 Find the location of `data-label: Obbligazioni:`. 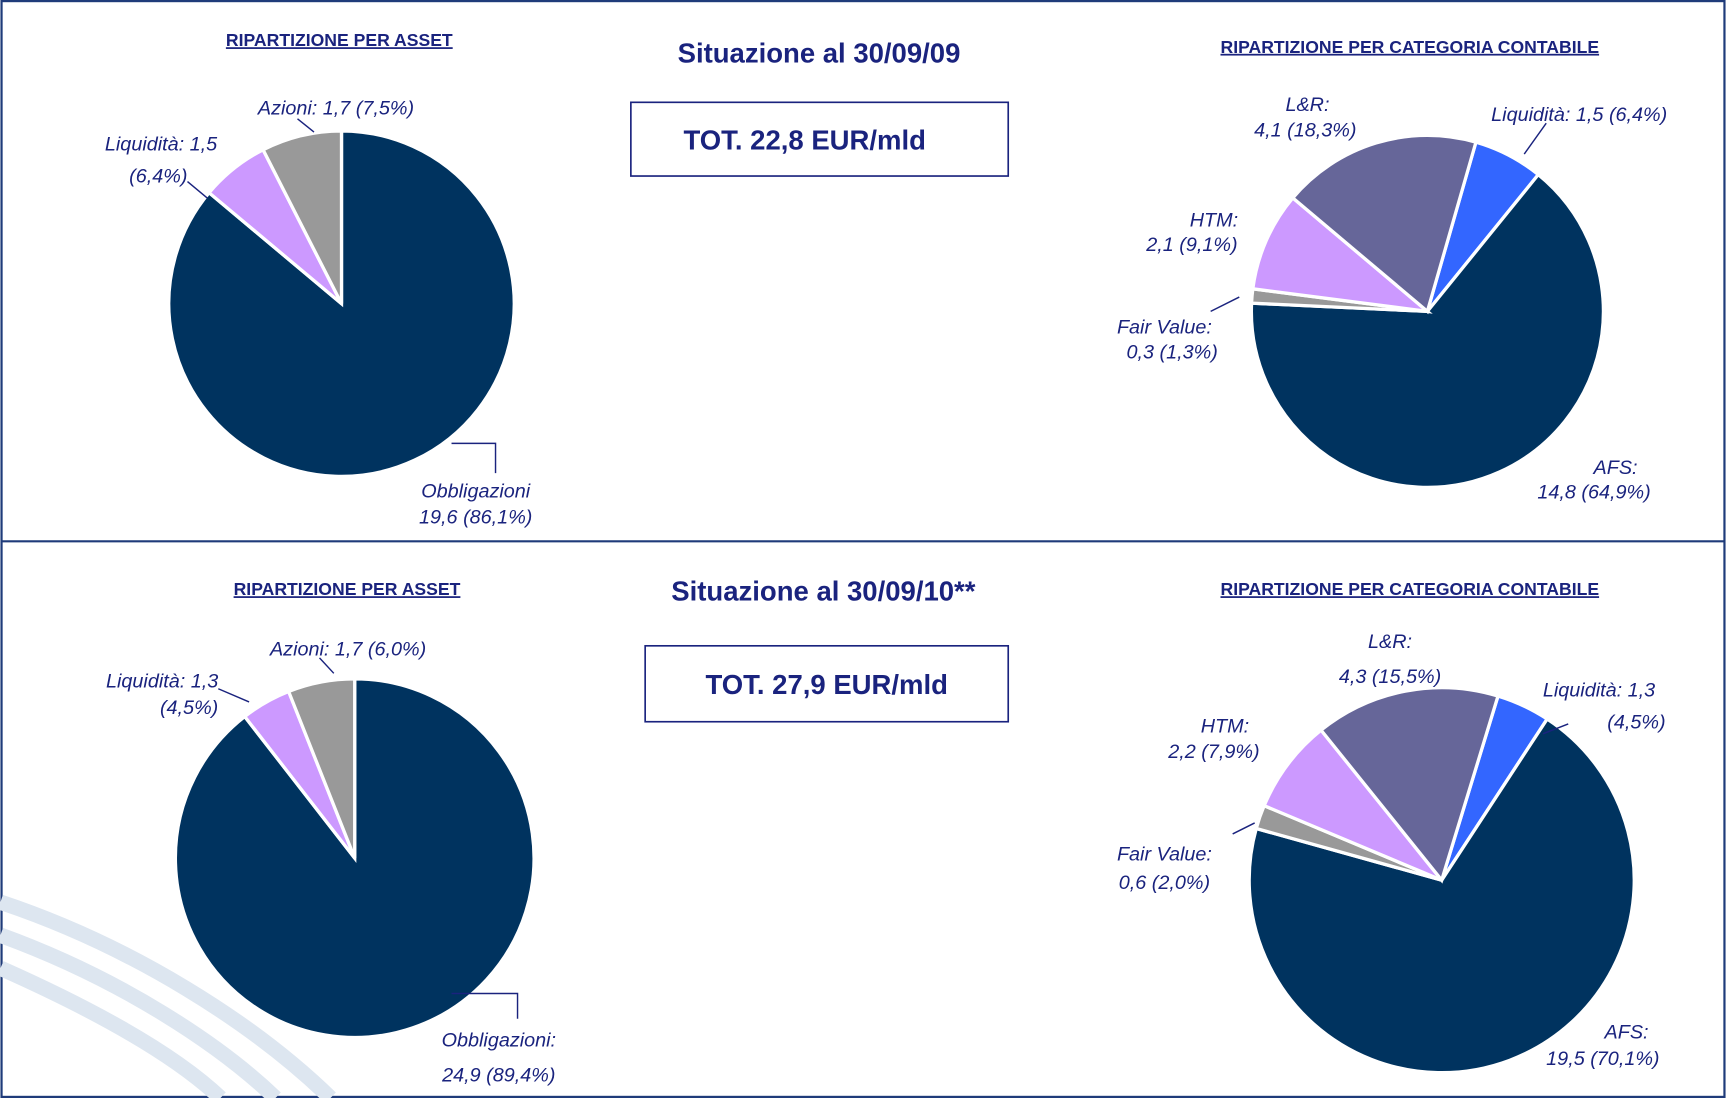

data-label: Obbligazioni: is located at coordinates (499, 1040).